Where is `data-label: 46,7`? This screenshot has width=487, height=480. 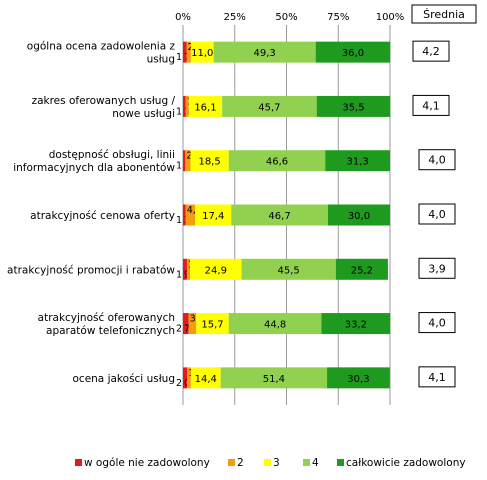
data-label: 46,7 is located at coordinates (279, 216).